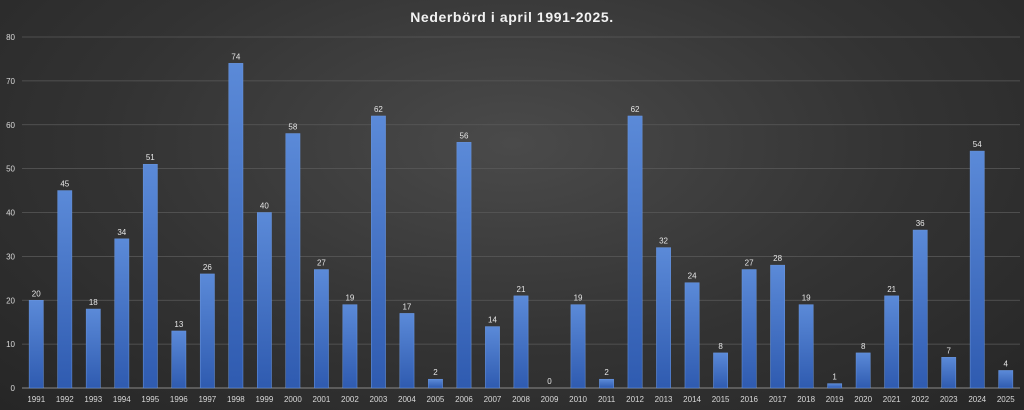 The image size is (1024, 410). Describe the element at coordinates (179, 359) in the screenshot. I see `bar-1996` at that location.